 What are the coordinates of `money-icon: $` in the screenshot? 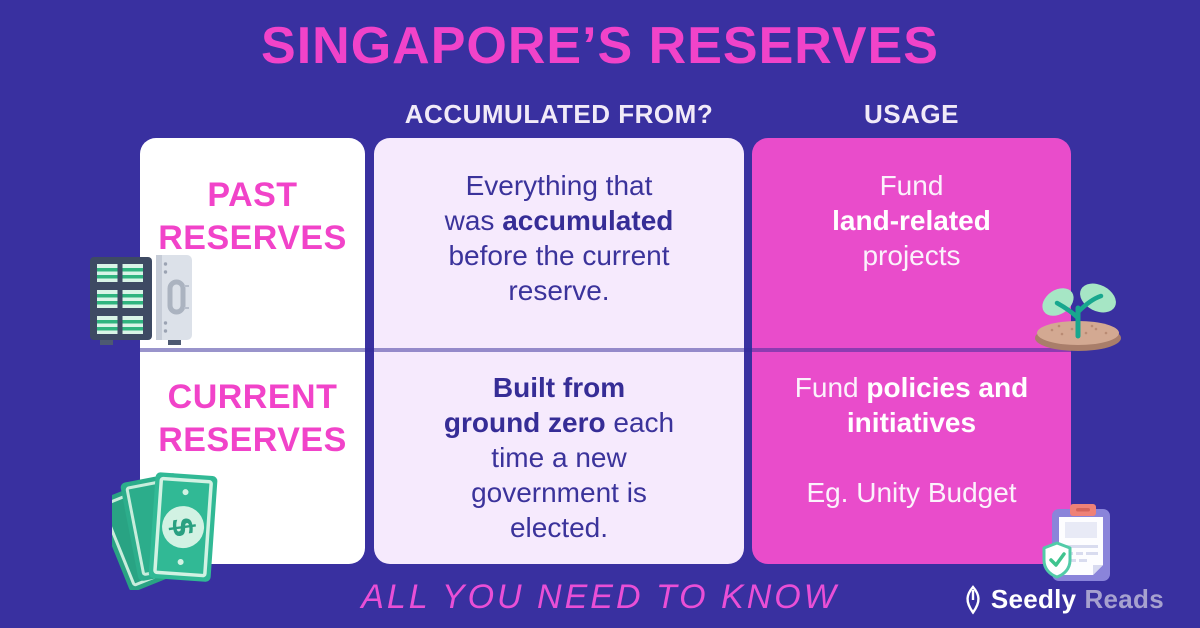 It's located at (159, 531).